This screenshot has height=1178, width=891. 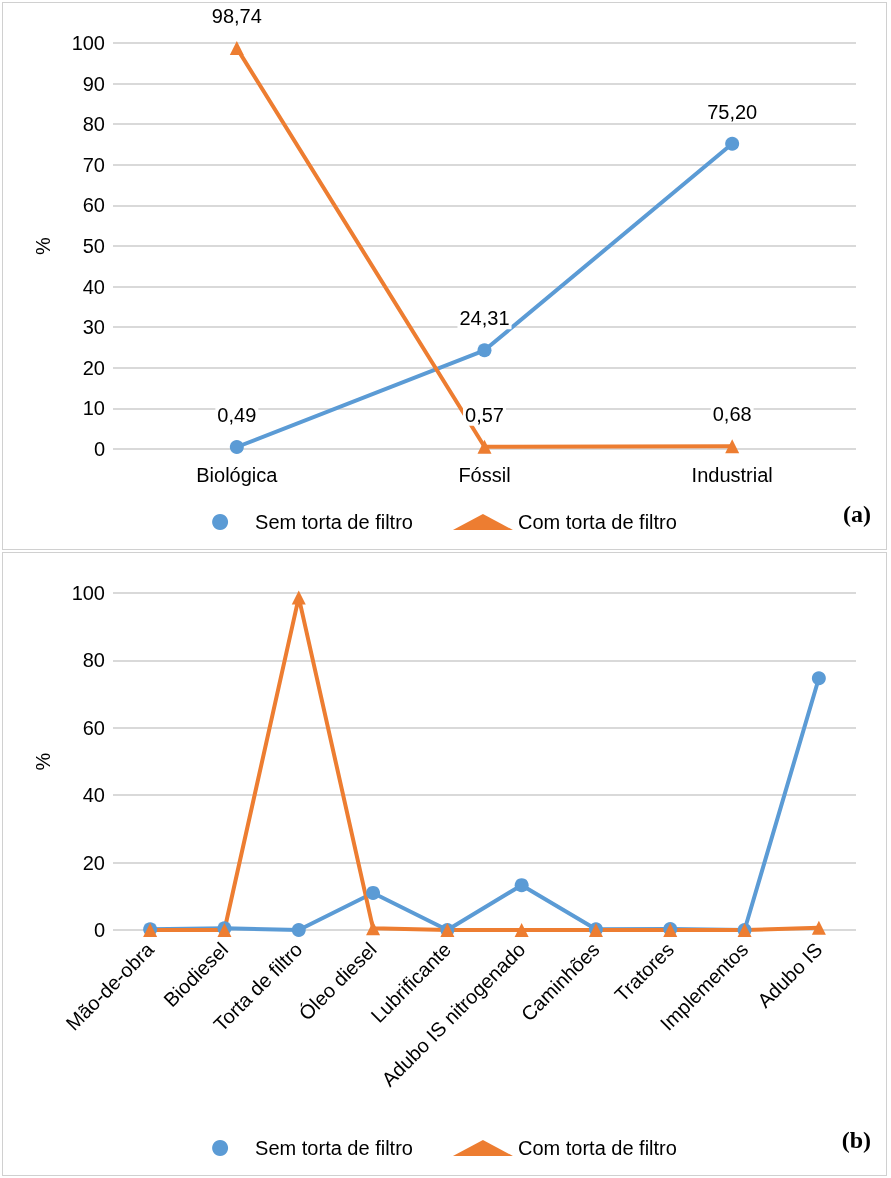 What do you see at coordinates (732, 414) in the screenshot?
I see `data-label: 0,68` at bounding box center [732, 414].